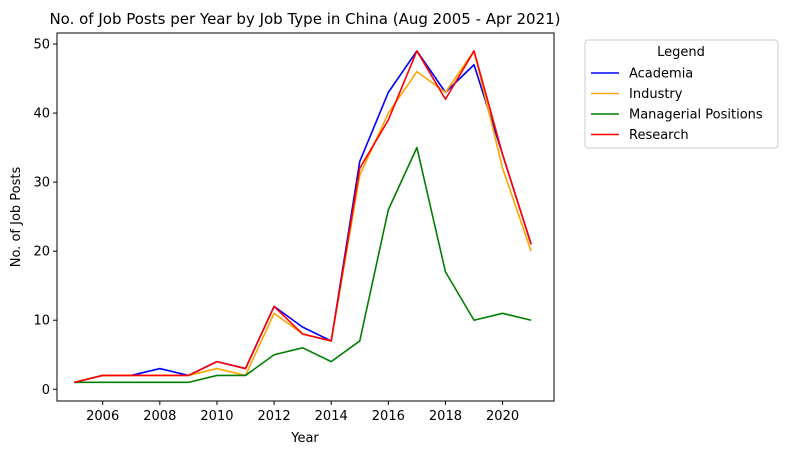 This screenshot has height=455, width=787. What do you see at coordinates (656, 94) in the screenshot?
I see `legend-label: Industry` at bounding box center [656, 94].